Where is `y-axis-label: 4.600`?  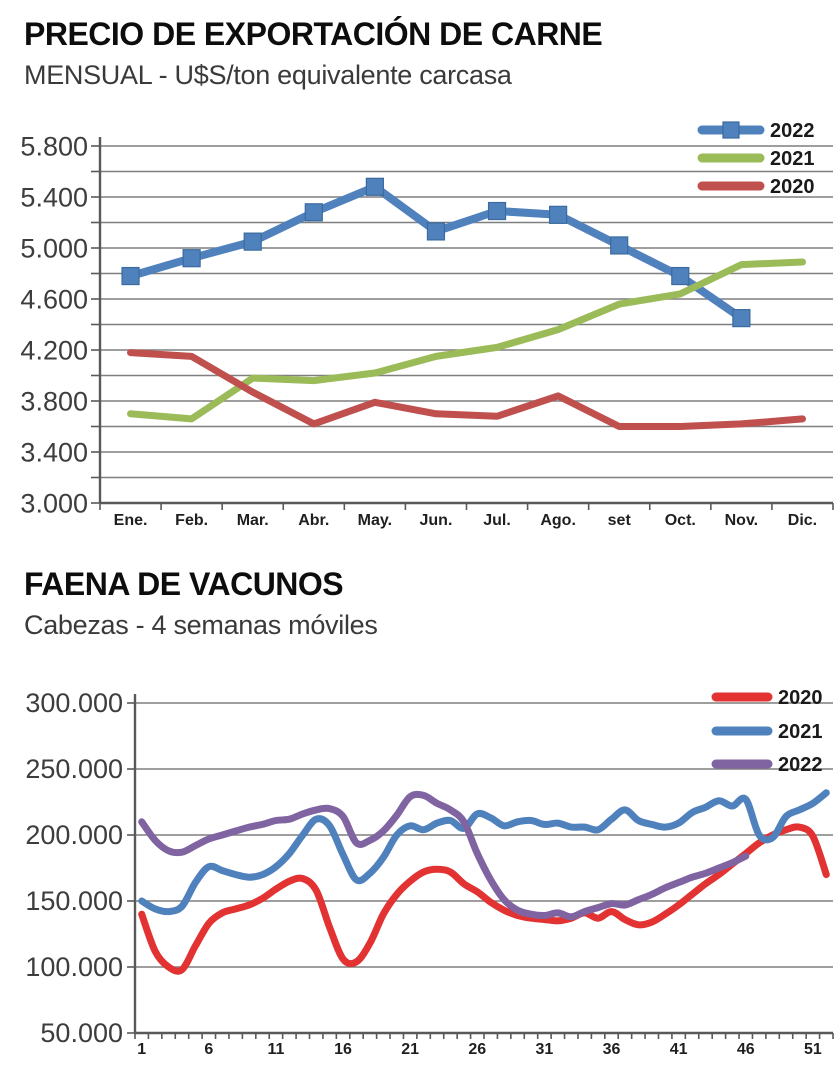 y-axis-label: 4.600 is located at coordinates (54, 299).